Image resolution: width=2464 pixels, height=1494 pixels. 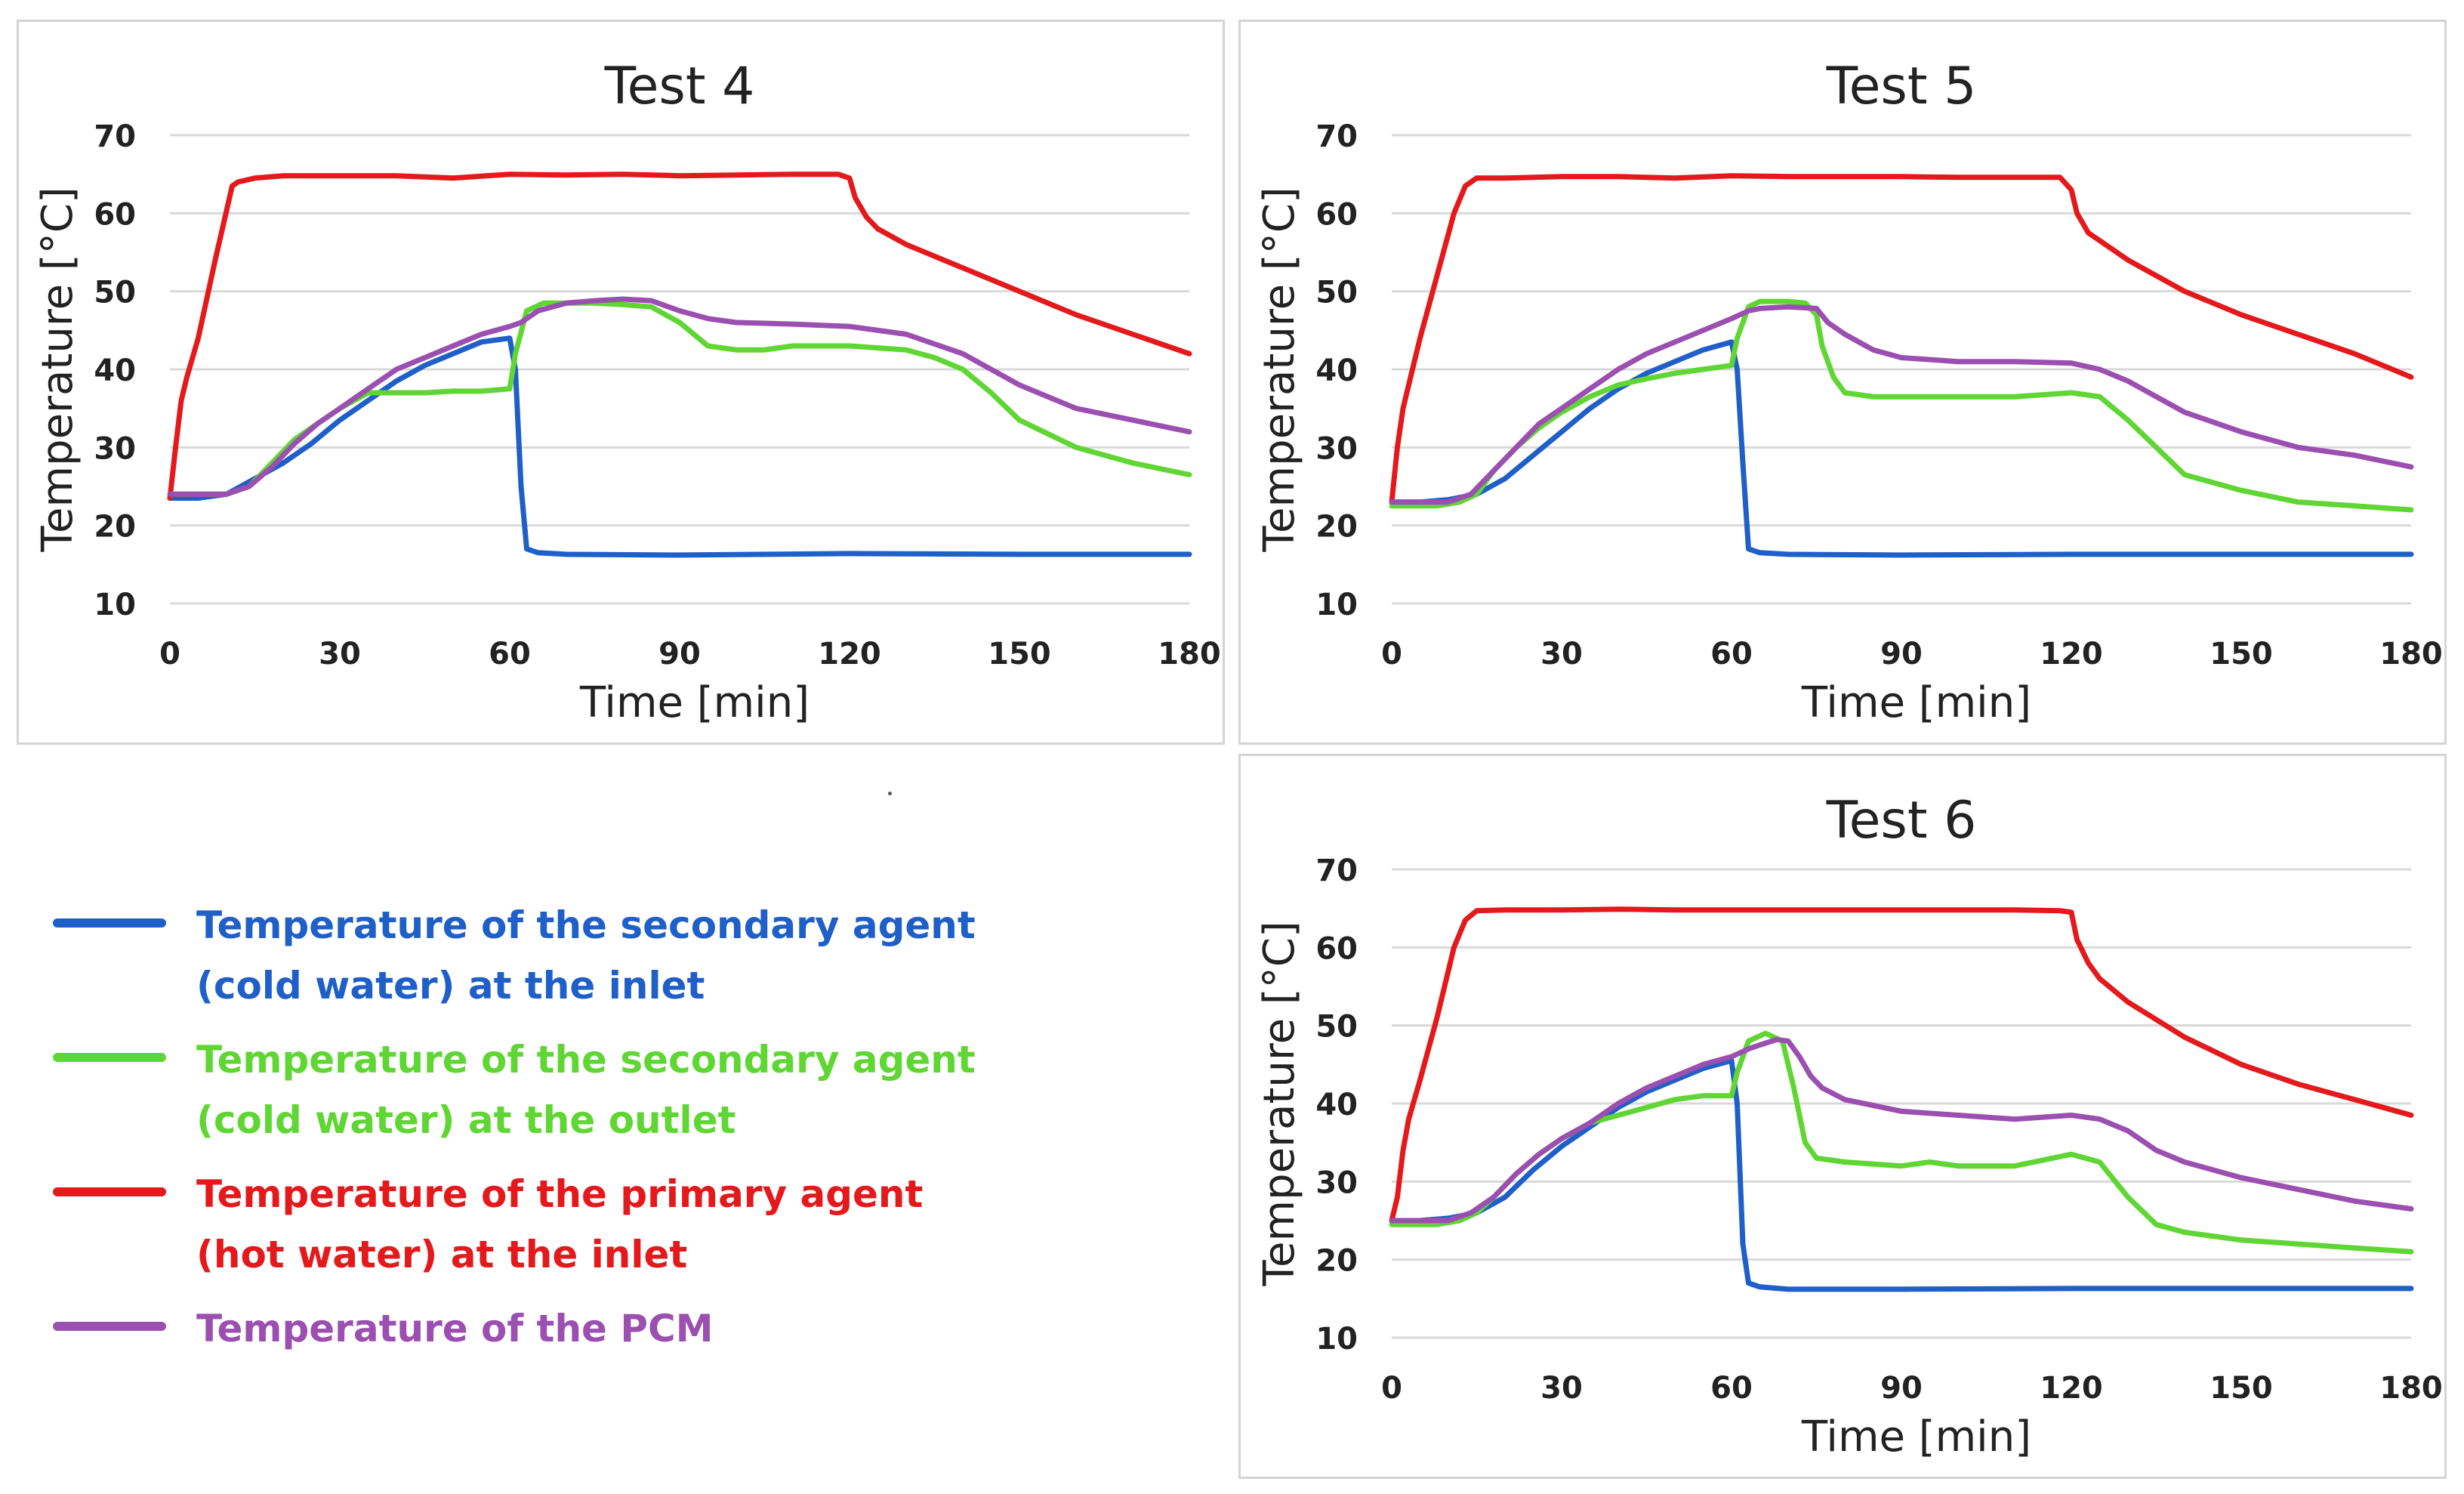 I want to click on chart-title: Test 6, so click(x=1901, y=820).